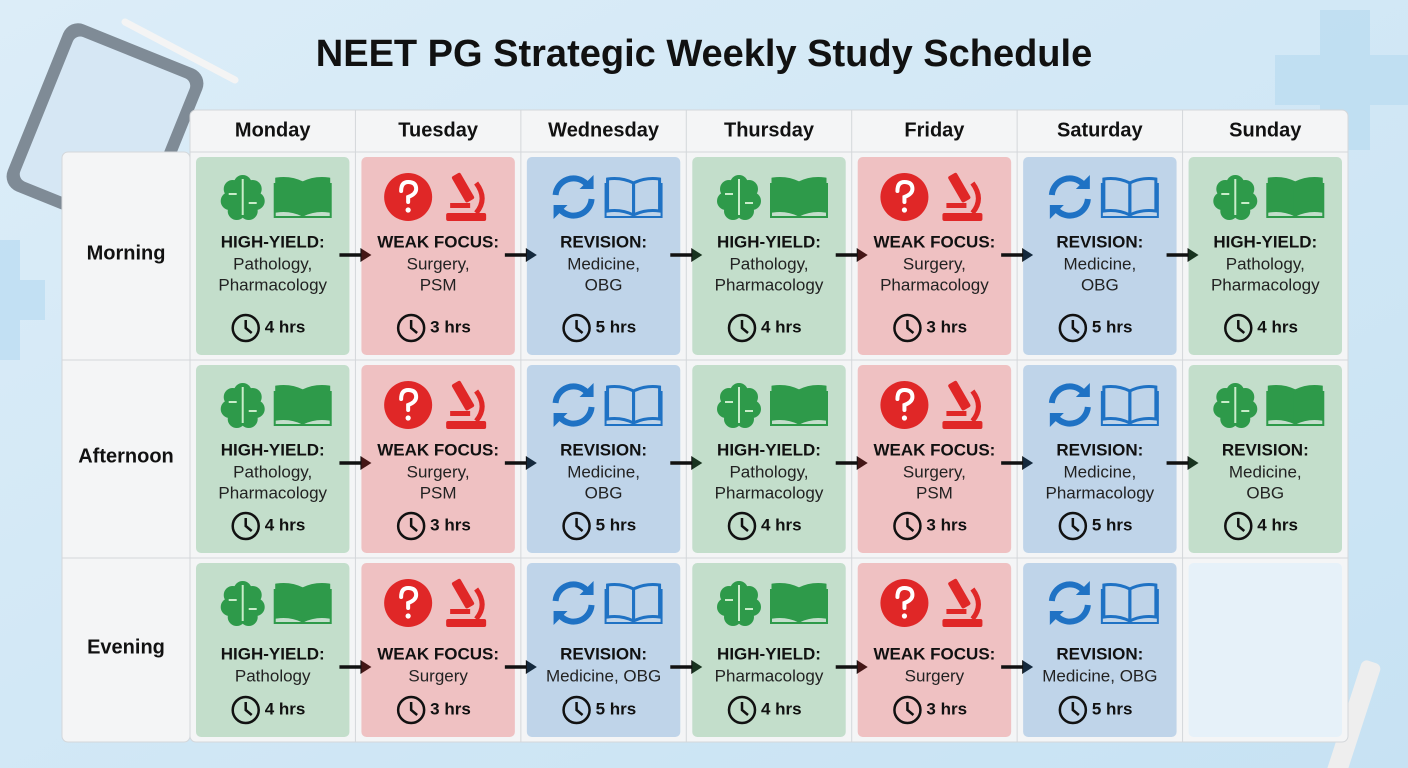 The height and width of the screenshot is (768, 1408). Describe the element at coordinates (1099, 471) in the screenshot. I see `cell-subject: Medicine,` at that location.